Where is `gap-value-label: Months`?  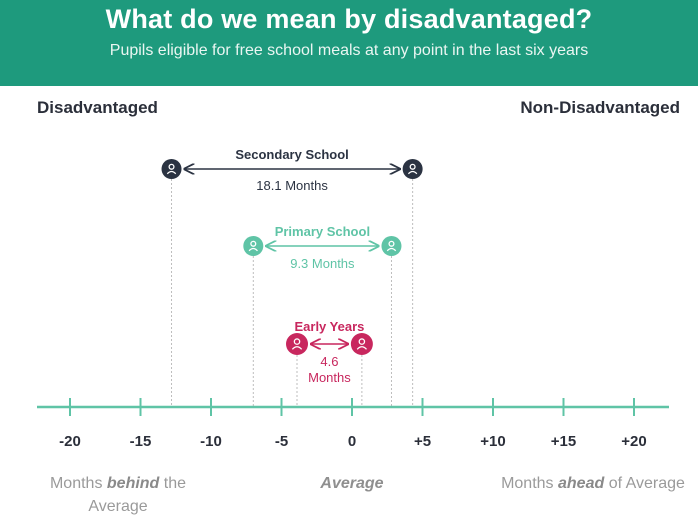
gap-value-label: Months is located at coordinates (329, 377).